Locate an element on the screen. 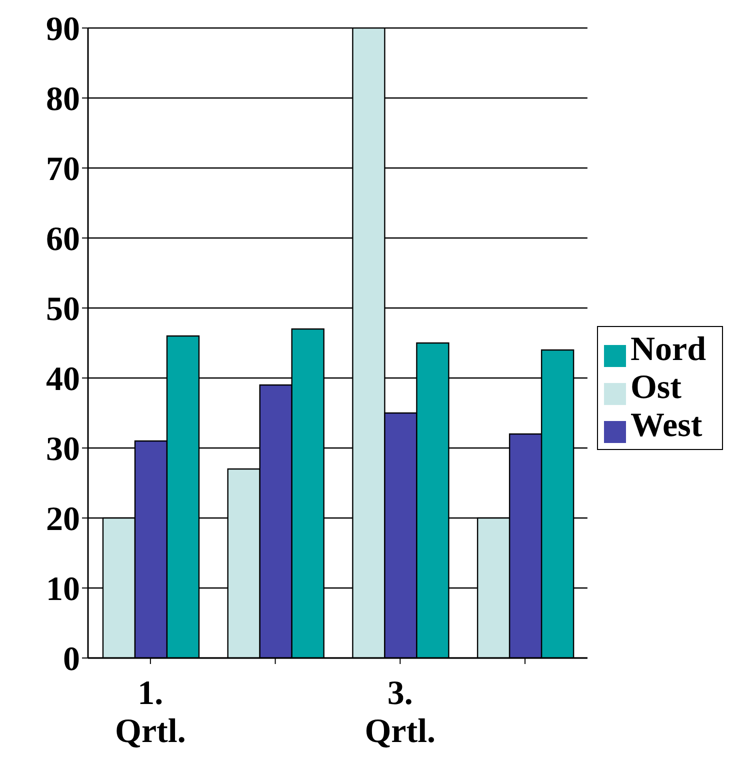 The image size is (731, 776). y-tick-label: 30 is located at coordinates (63, 449).